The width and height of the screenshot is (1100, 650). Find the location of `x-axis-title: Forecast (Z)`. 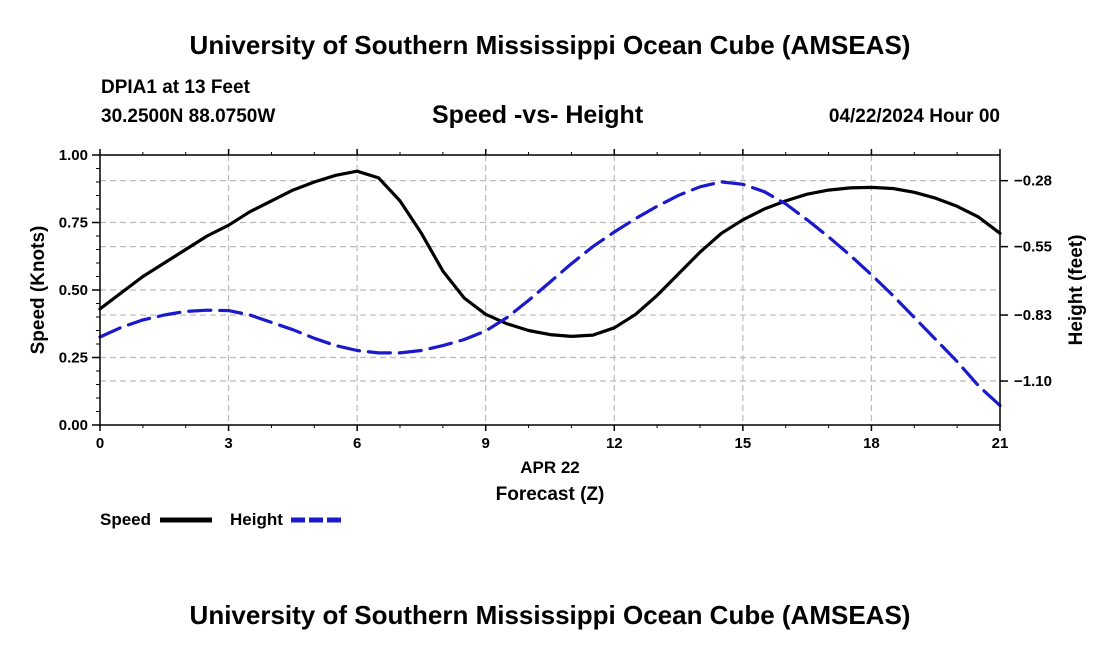

x-axis-title: Forecast (Z) is located at coordinates (550, 494).